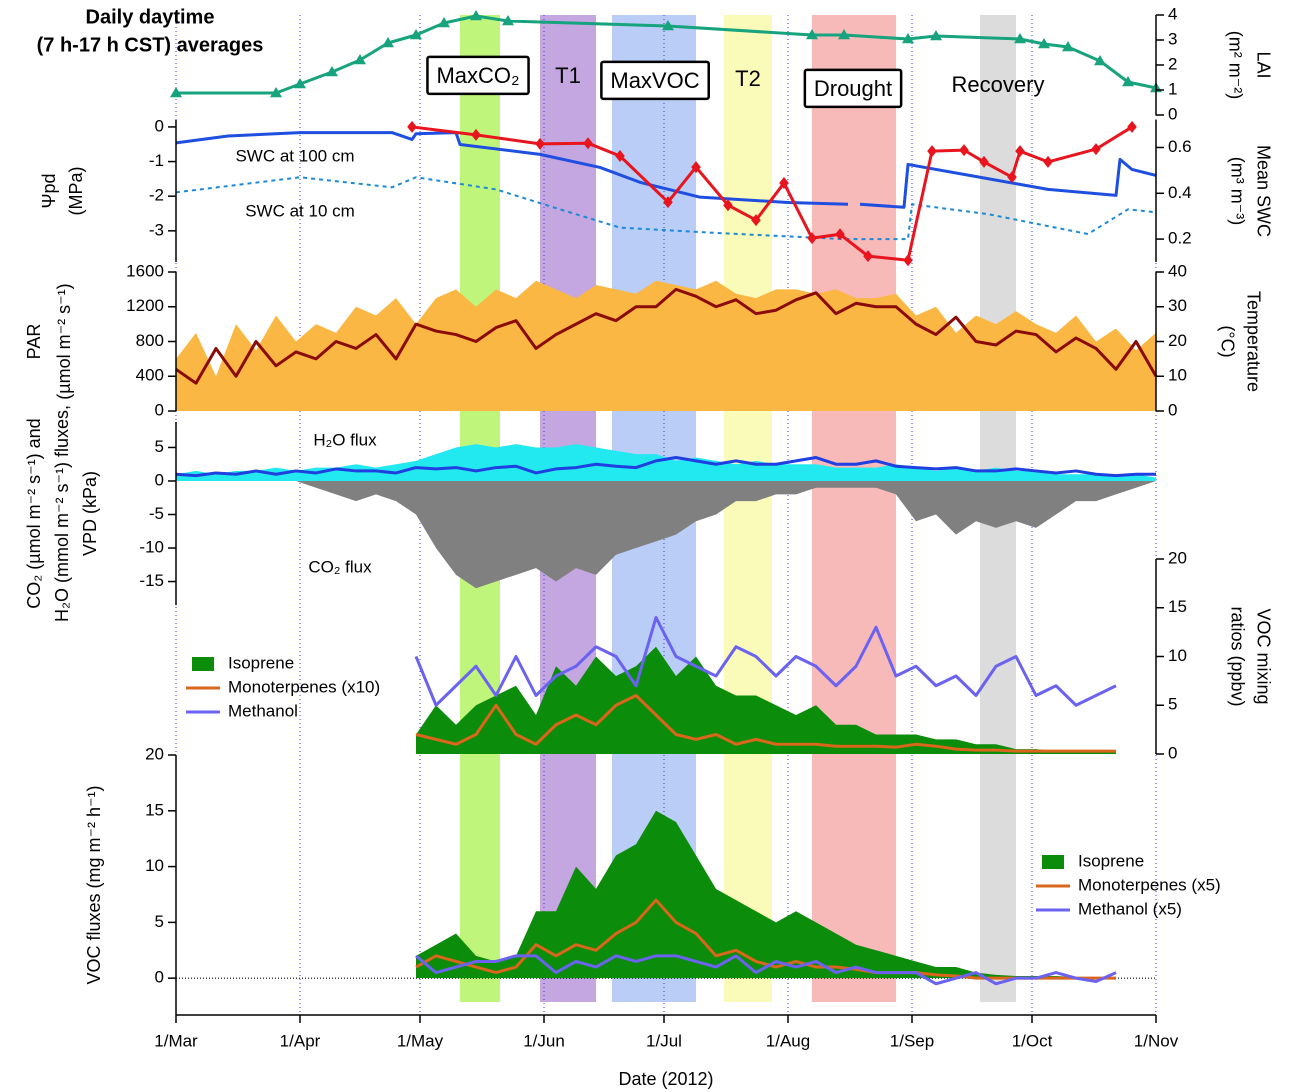 This screenshot has height=1092, width=1290. What do you see at coordinates (304, 686) in the screenshot?
I see `legend-label: Monoterpenes (x10)` at bounding box center [304, 686].